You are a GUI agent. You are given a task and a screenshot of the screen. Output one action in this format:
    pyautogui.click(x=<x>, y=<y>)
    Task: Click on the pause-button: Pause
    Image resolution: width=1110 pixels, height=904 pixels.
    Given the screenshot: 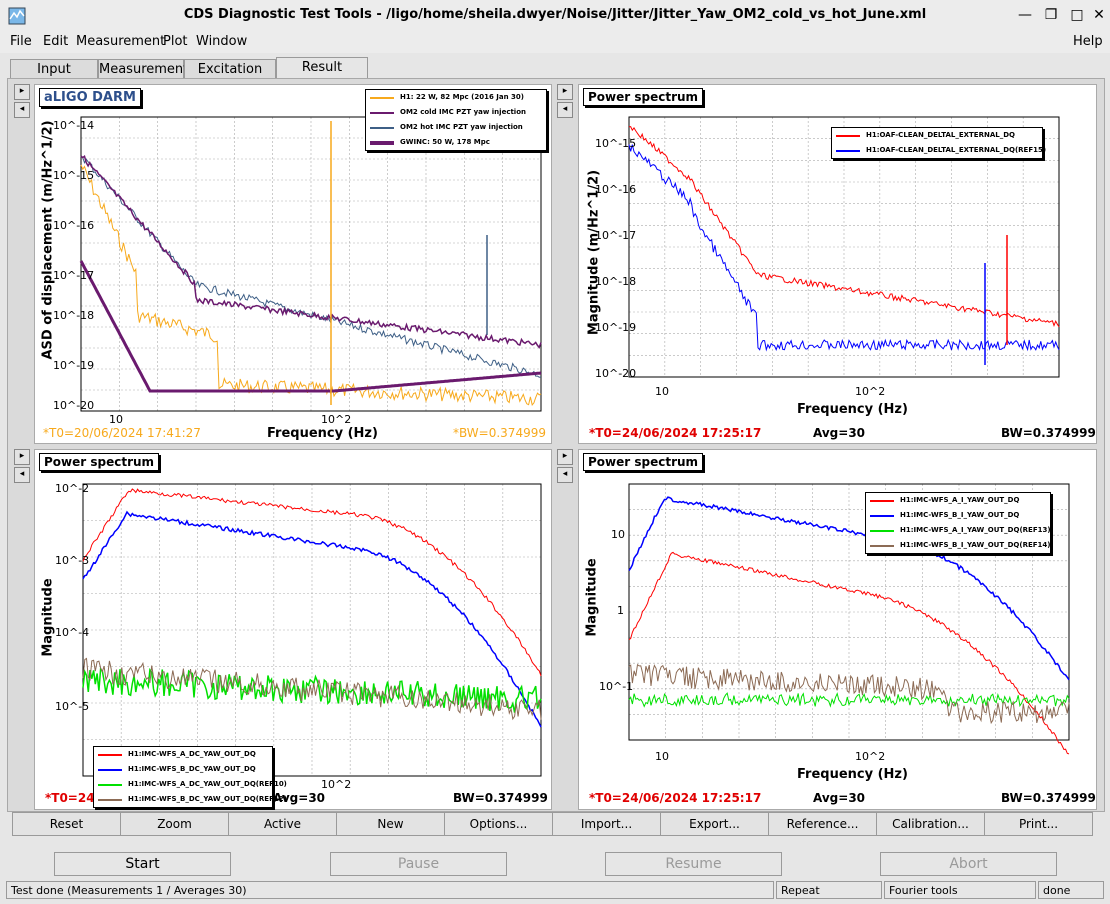 What is the action you would take?
    pyautogui.click(x=418, y=864)
    